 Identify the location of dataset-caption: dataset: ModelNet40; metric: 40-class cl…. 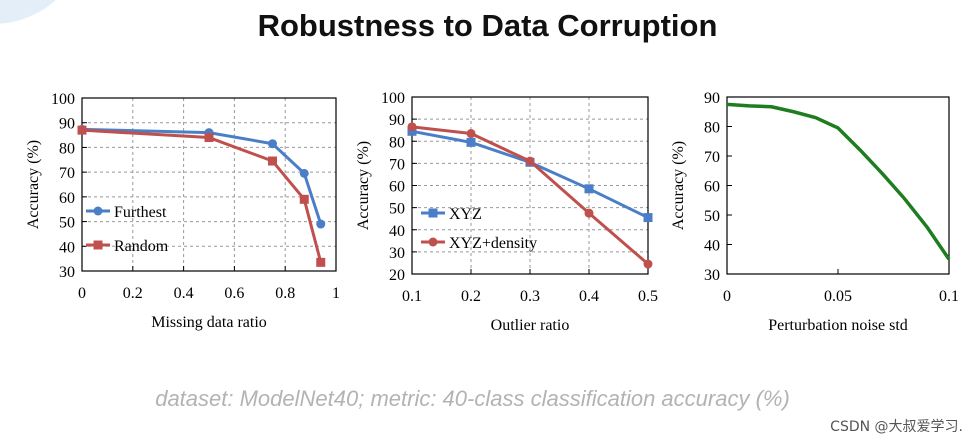
(472, 398).